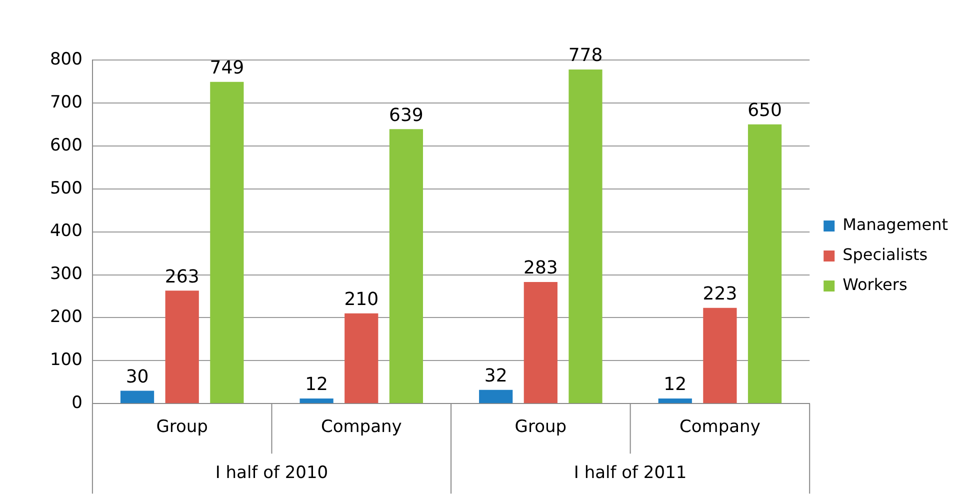 This screenshot has width=968, height=504. What do you see at coordinates (66, 274) in the screenshot?
I see `y-tick-label: 300` at bounding box center [66, 274].